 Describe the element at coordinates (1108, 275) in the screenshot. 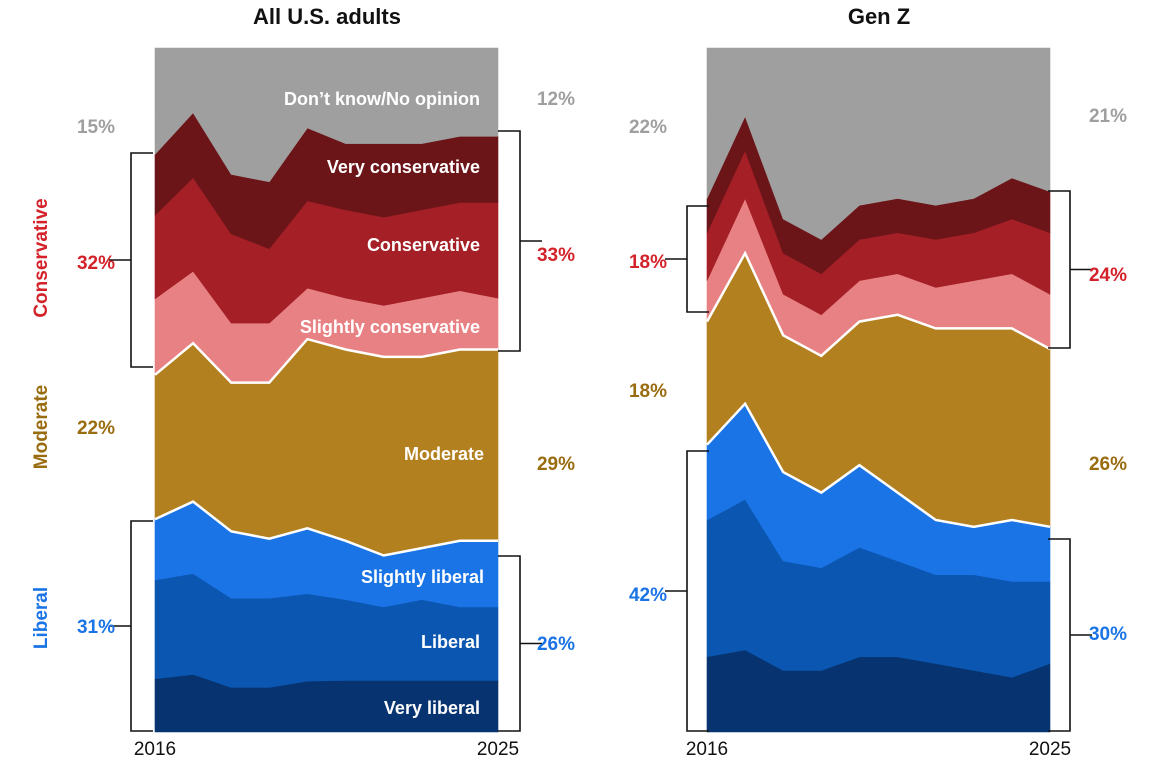

I see `right-percent-label: 24%` at that location.